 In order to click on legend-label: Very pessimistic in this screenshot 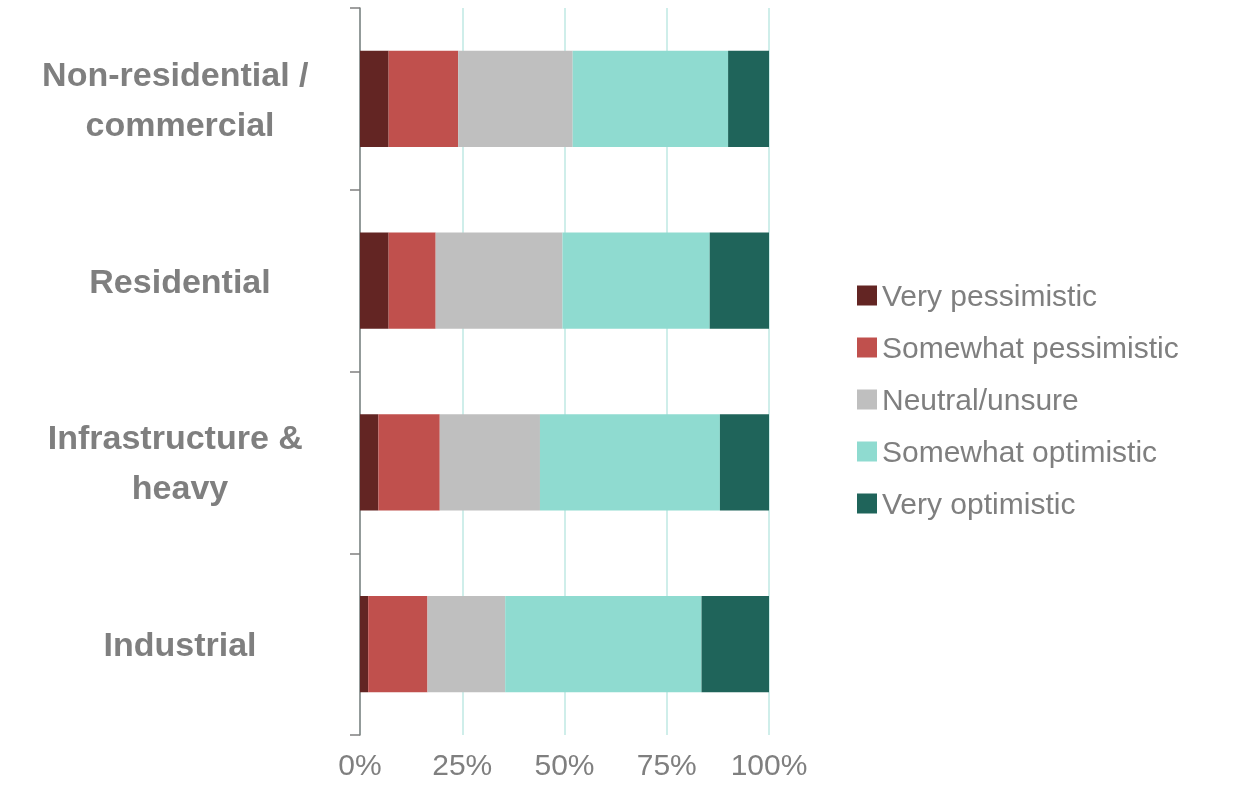, I will do `click(990, 295)`.